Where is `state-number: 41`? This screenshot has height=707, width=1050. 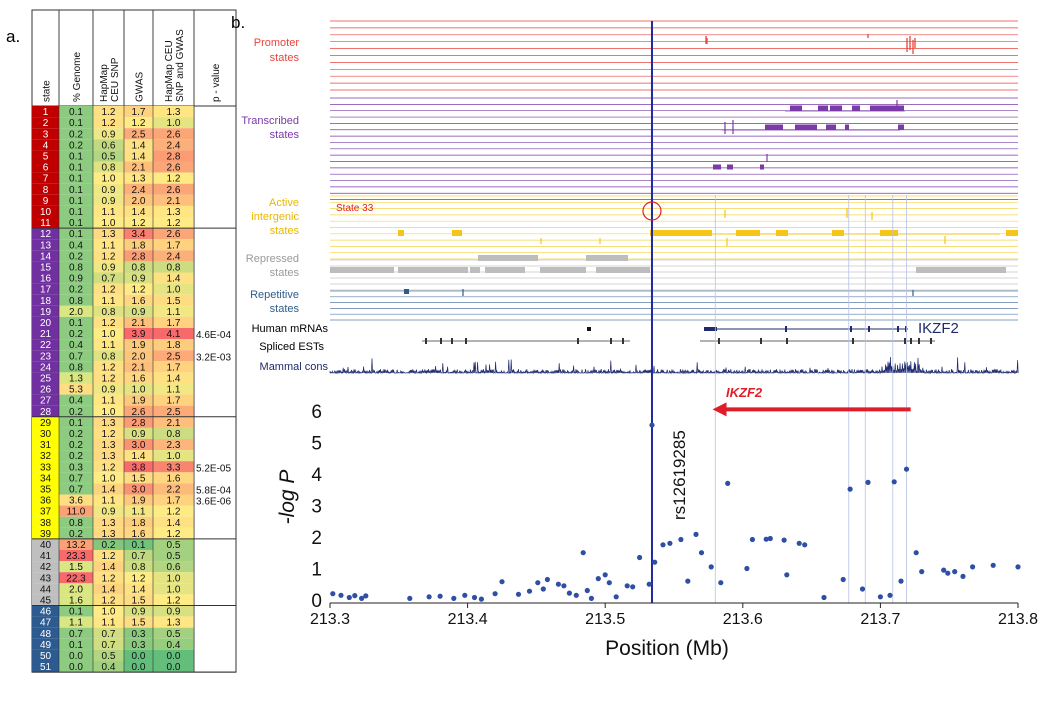
state-number: 41 is located at coordinates (46, 556).